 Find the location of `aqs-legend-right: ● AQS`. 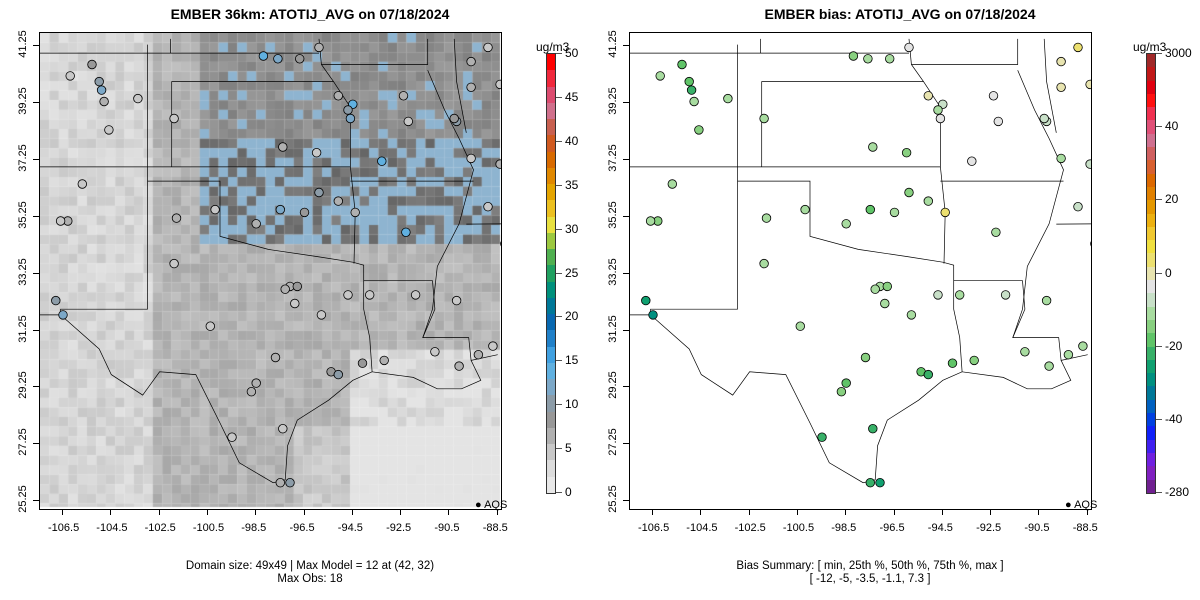

aqs-legend-right: ● AQS is located at coordinates (1081, 505).